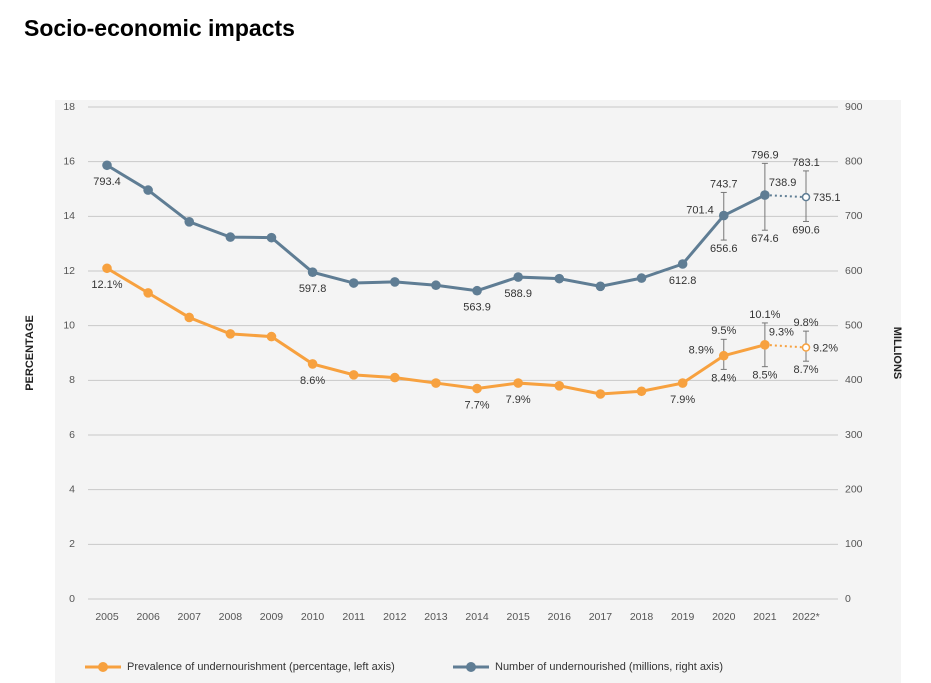 This screenshot has width=931, height=683. What do you see at coordinates (313, 617) in the screenshot?
I see `x-tick-label: 2010` at bounding box center [313, 617].